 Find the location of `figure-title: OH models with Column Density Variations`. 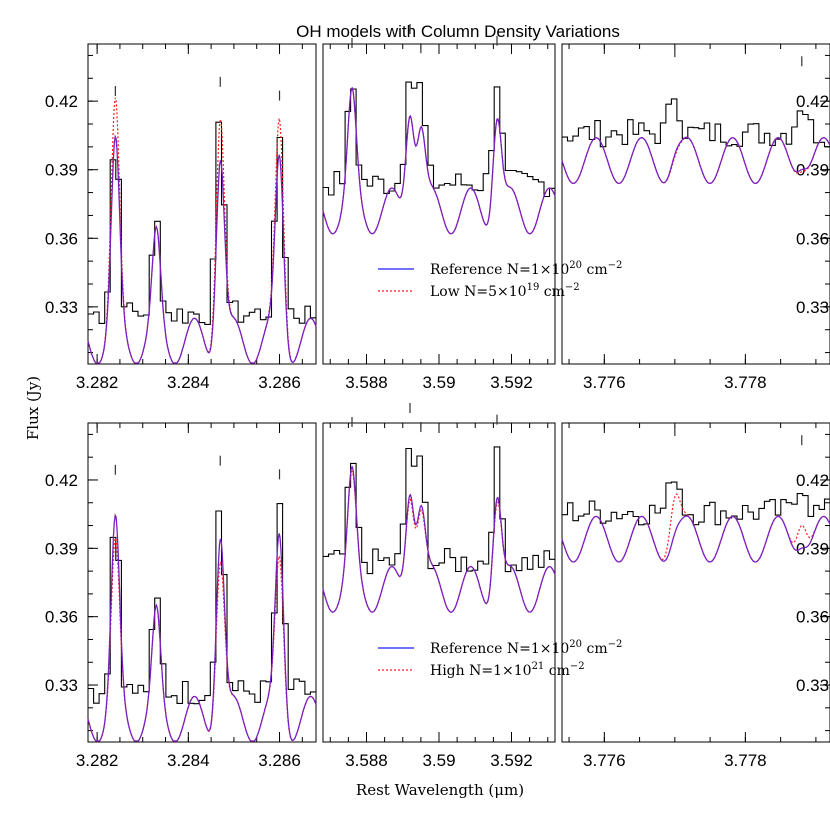

figure-title: OH models with Column Density Variations is located at coordinates (458, 31).